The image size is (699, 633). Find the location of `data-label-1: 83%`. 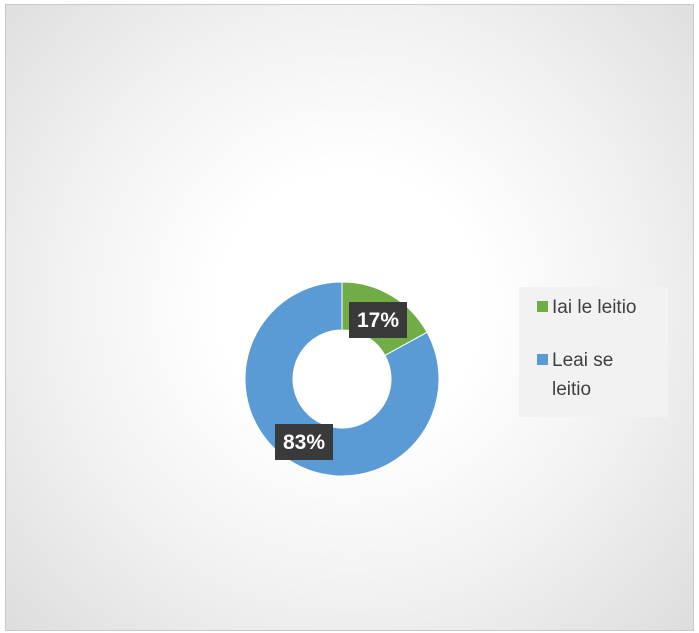

data-label-1: 83% is located at coordinates (304, 442).